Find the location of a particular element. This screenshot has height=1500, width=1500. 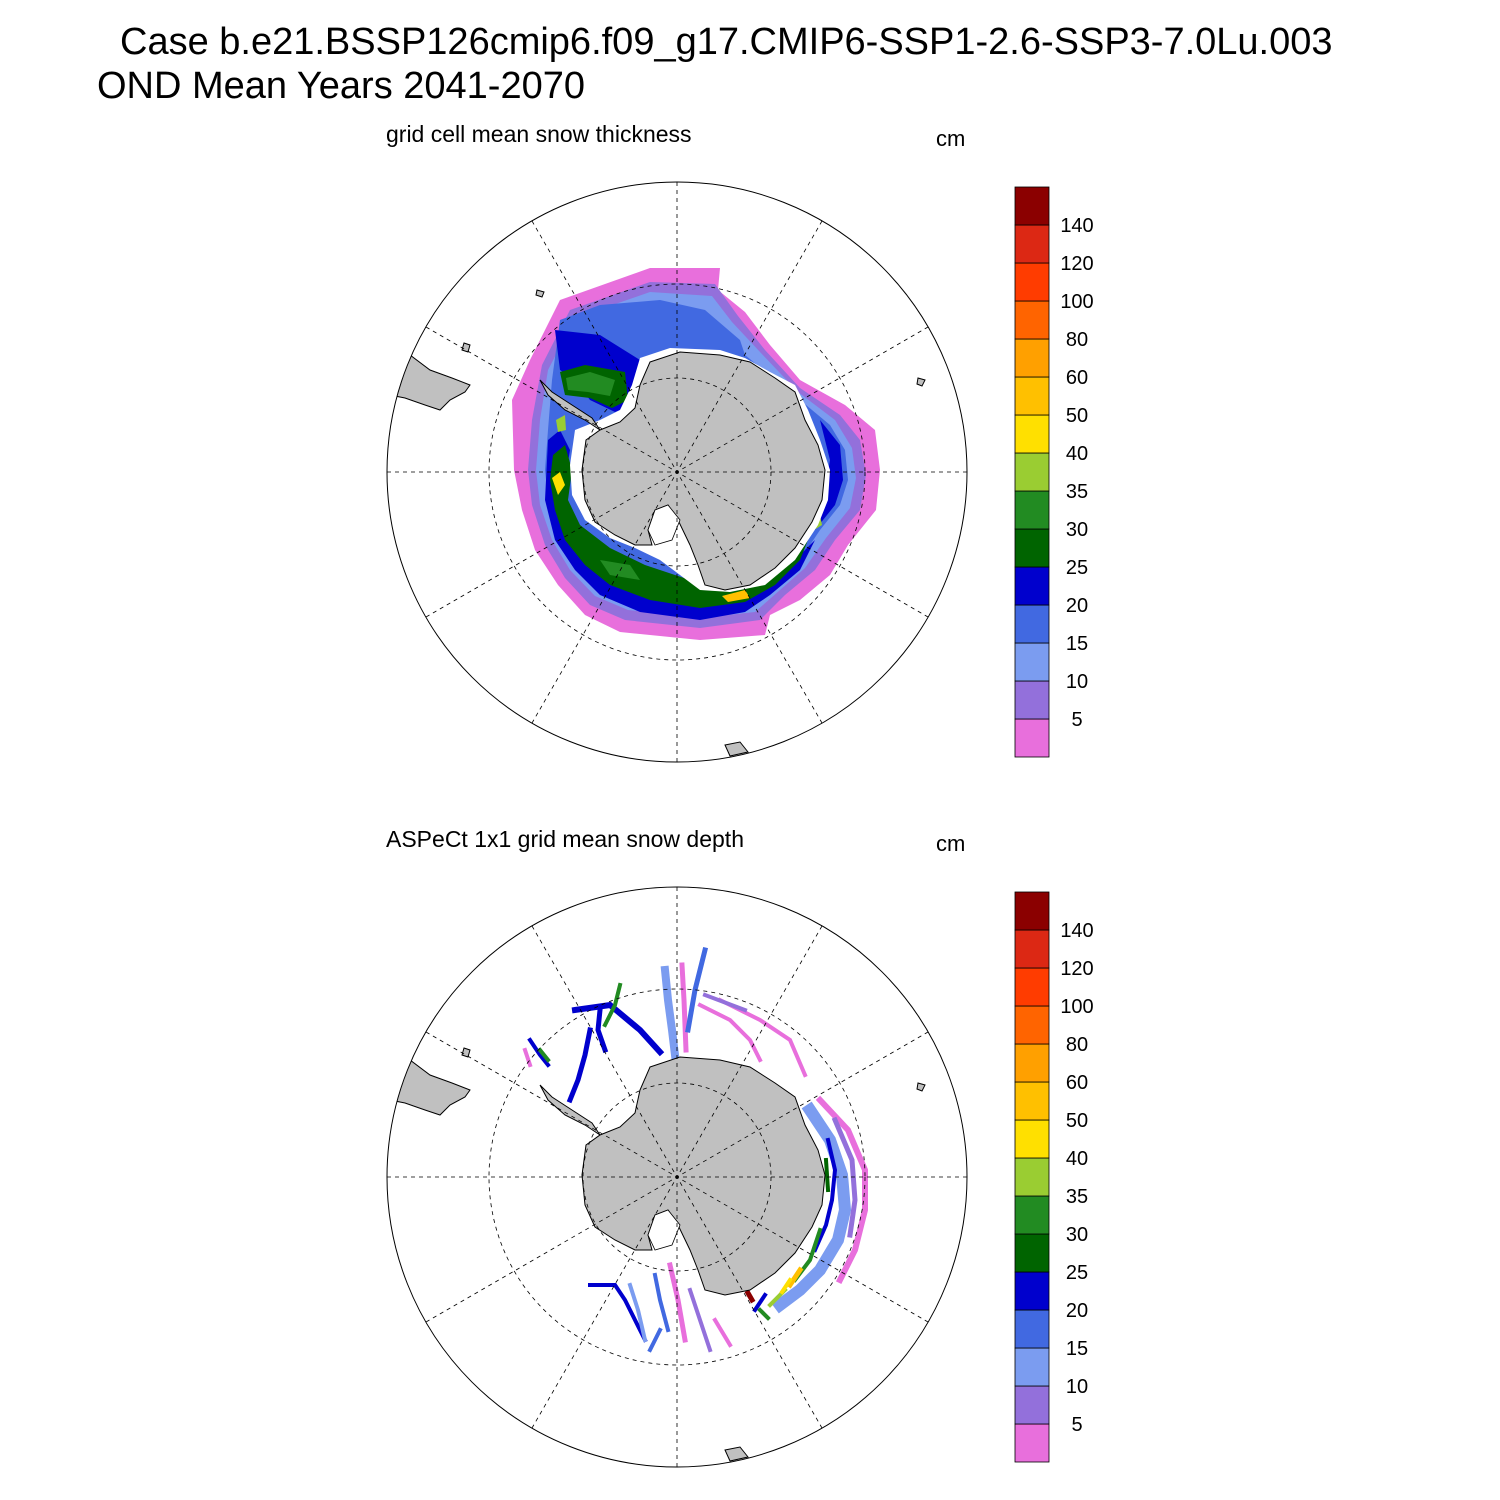

panel-2-colorbar-label: 120 is located at coordinates (1076, 969).